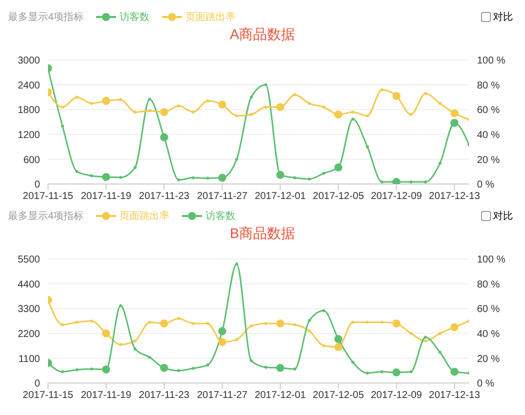 This screenshot has width=525, height=415. What do you see at coordinates (29, 86) in the screenshot?
I see `y-tick-label: 2400` at bounding box center [29, 86].